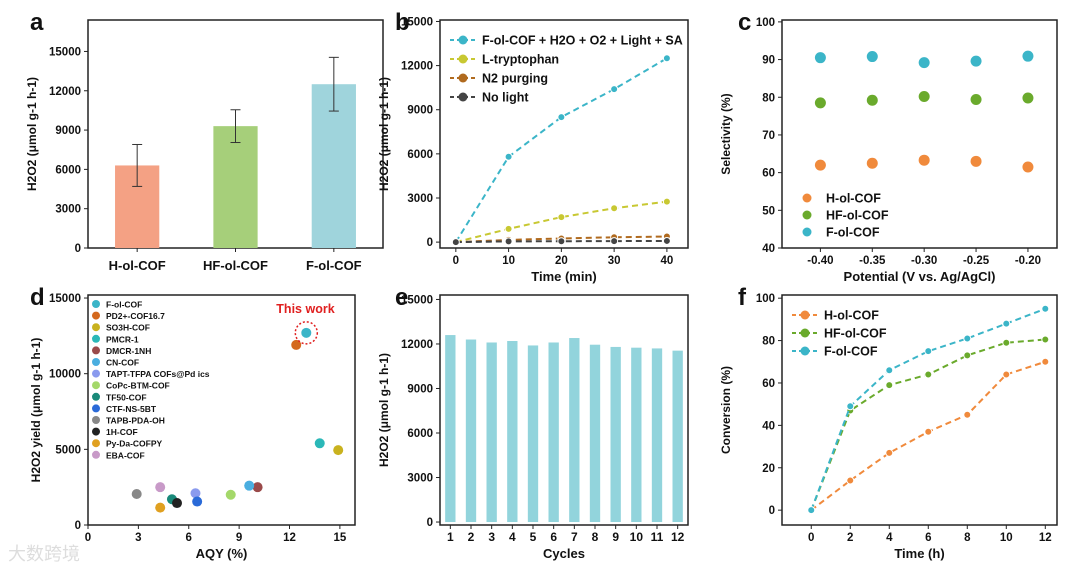 This screenshot has height=580, width=1079. Describe the element at coordinates (768, 61) in the screenshot. I see `y-tick-label: 90` at that location.